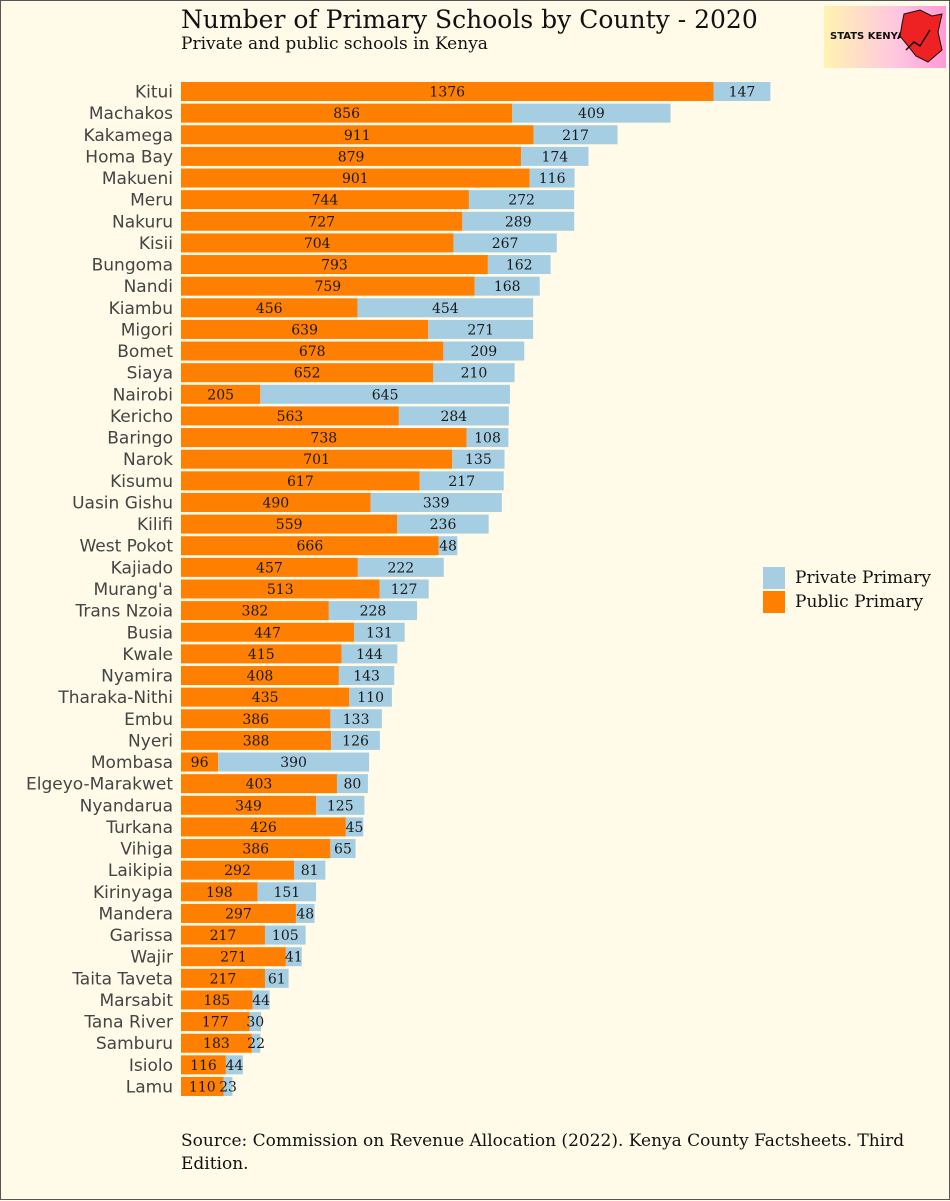  I want to click on category-label: Narok, so click(148, 460).